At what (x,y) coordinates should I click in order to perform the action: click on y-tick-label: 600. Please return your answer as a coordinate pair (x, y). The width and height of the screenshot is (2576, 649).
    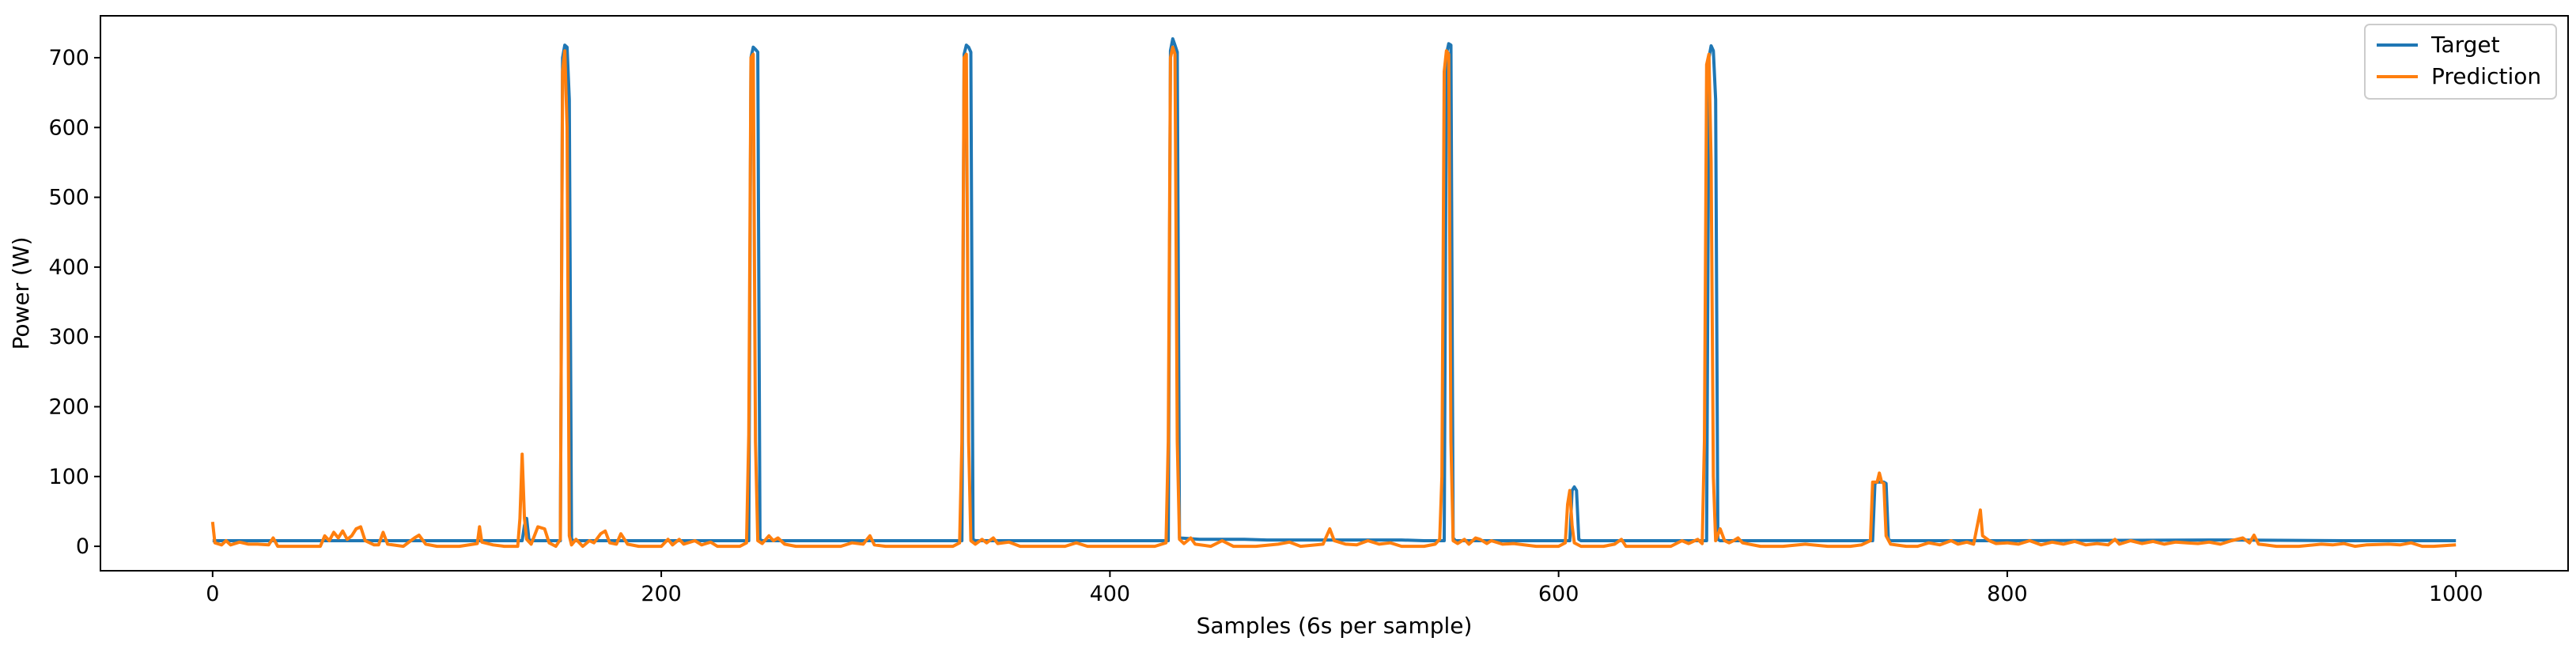
    Looking at the image, I should click on (69, 128).